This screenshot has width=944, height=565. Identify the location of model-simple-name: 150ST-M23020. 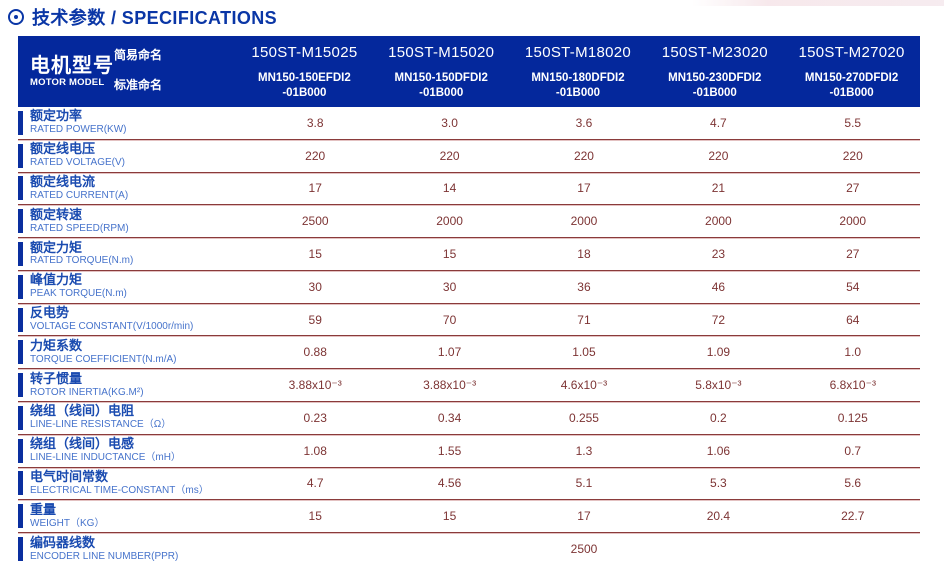
(714, 52).